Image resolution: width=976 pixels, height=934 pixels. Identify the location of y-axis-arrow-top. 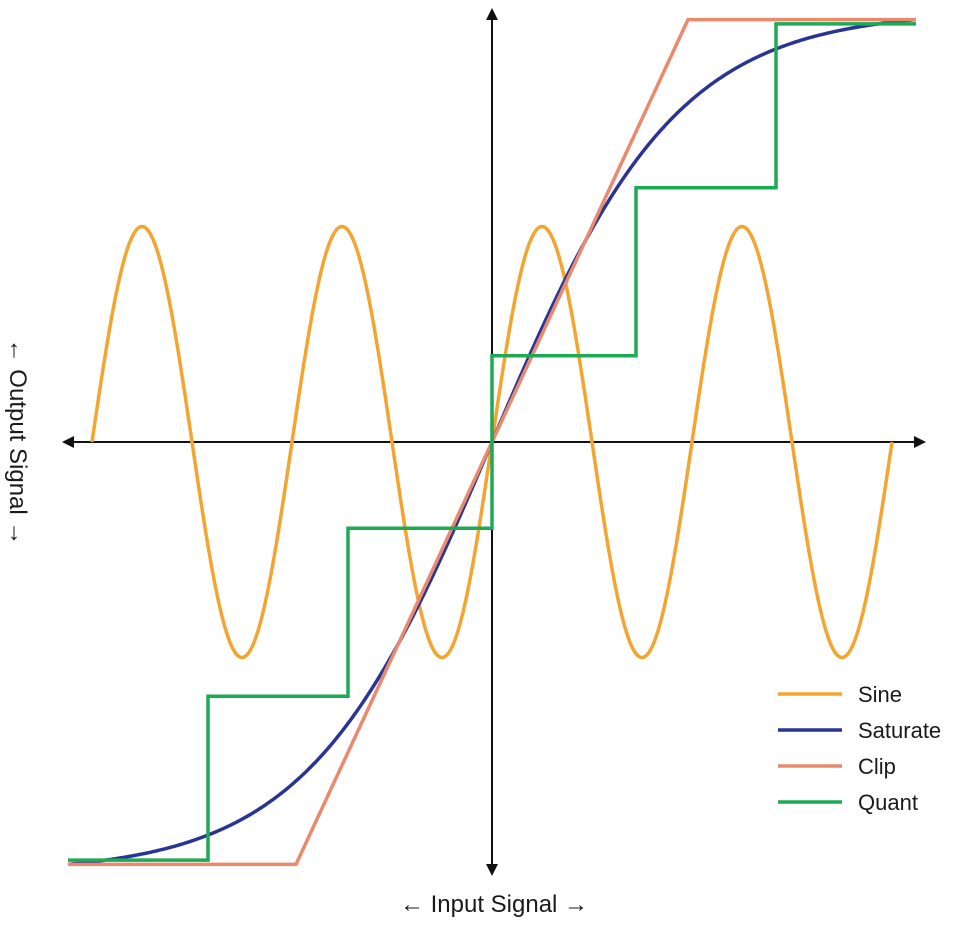
(492, 14).